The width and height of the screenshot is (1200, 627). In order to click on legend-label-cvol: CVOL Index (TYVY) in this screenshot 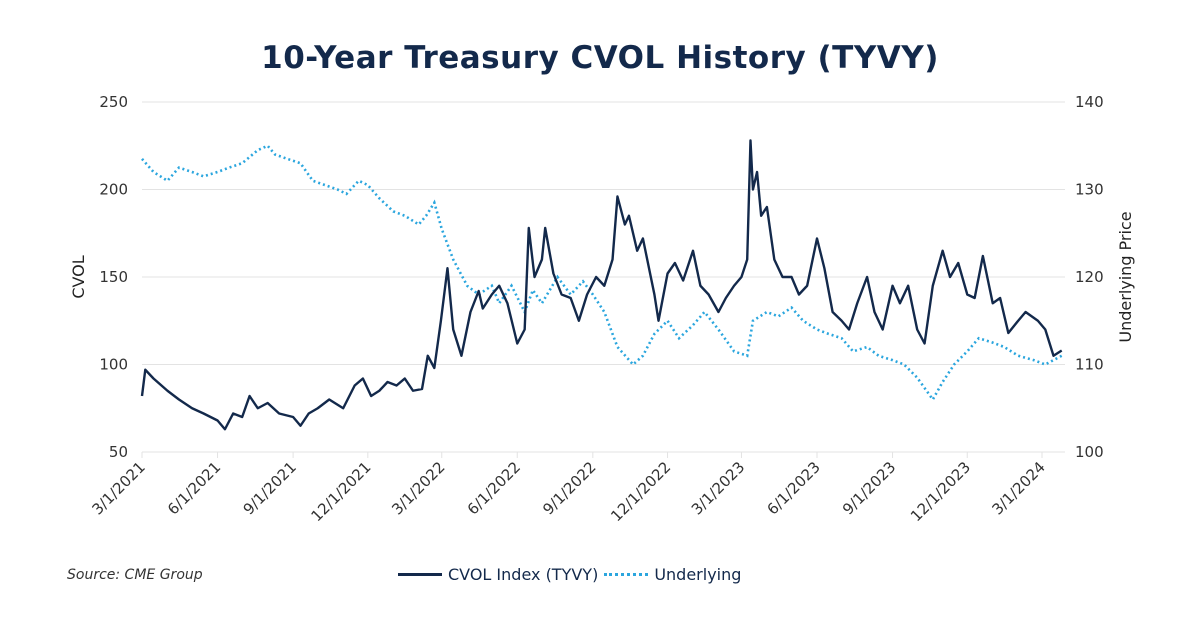, I will do `click(523, 574)`.